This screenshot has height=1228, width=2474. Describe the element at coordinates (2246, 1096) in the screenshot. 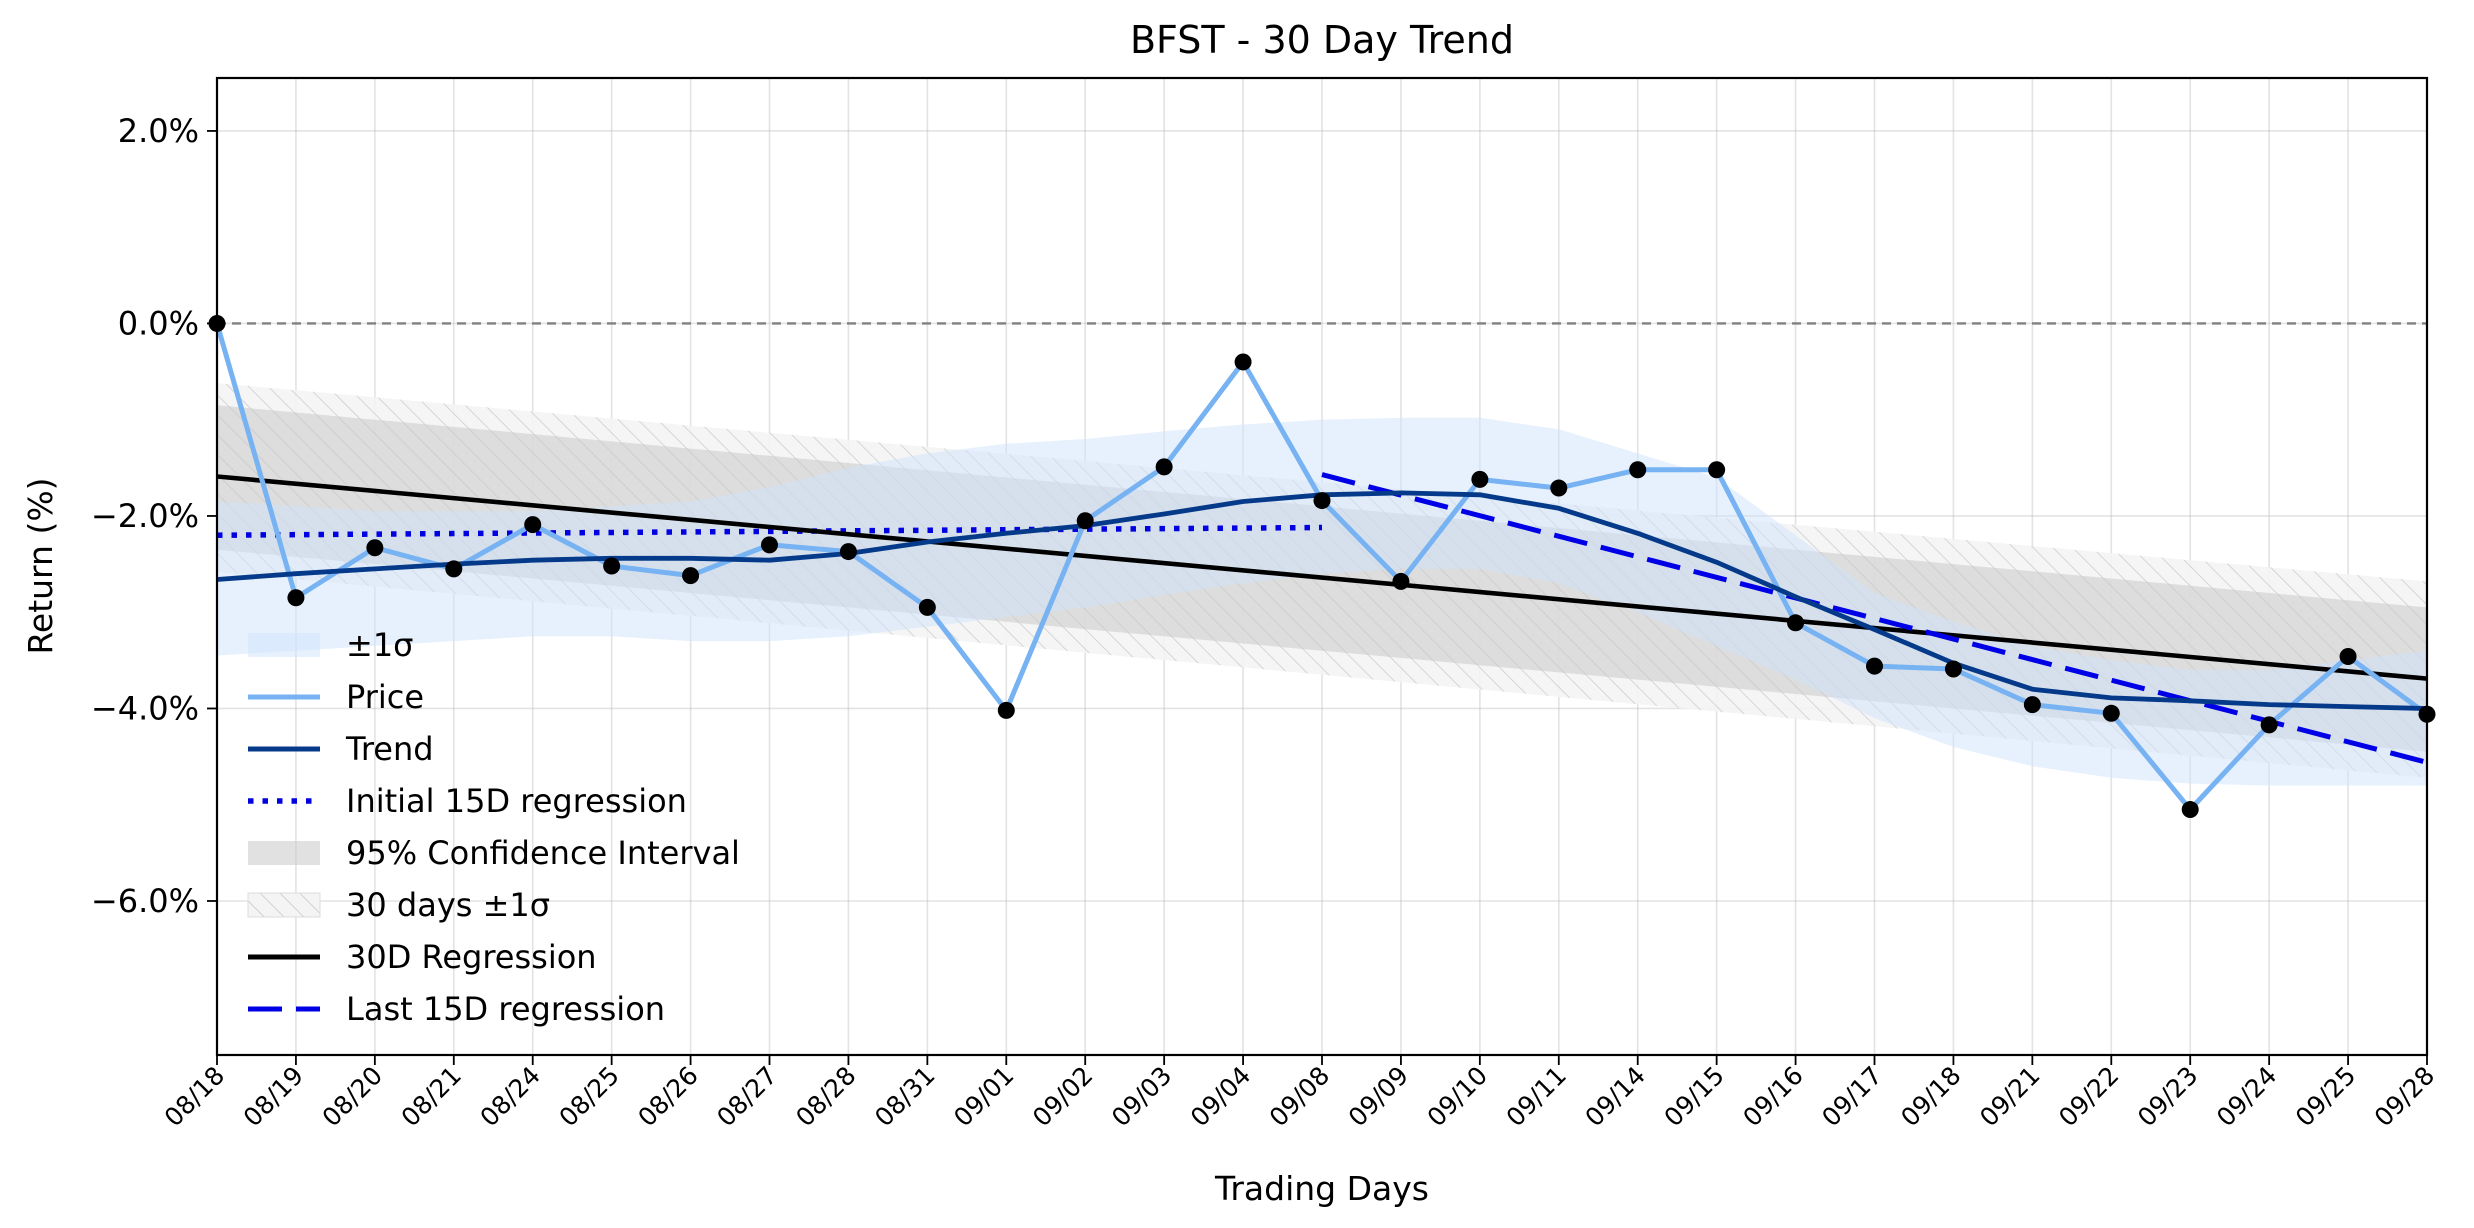

I see `x-tick-label: 09/24` at that location.